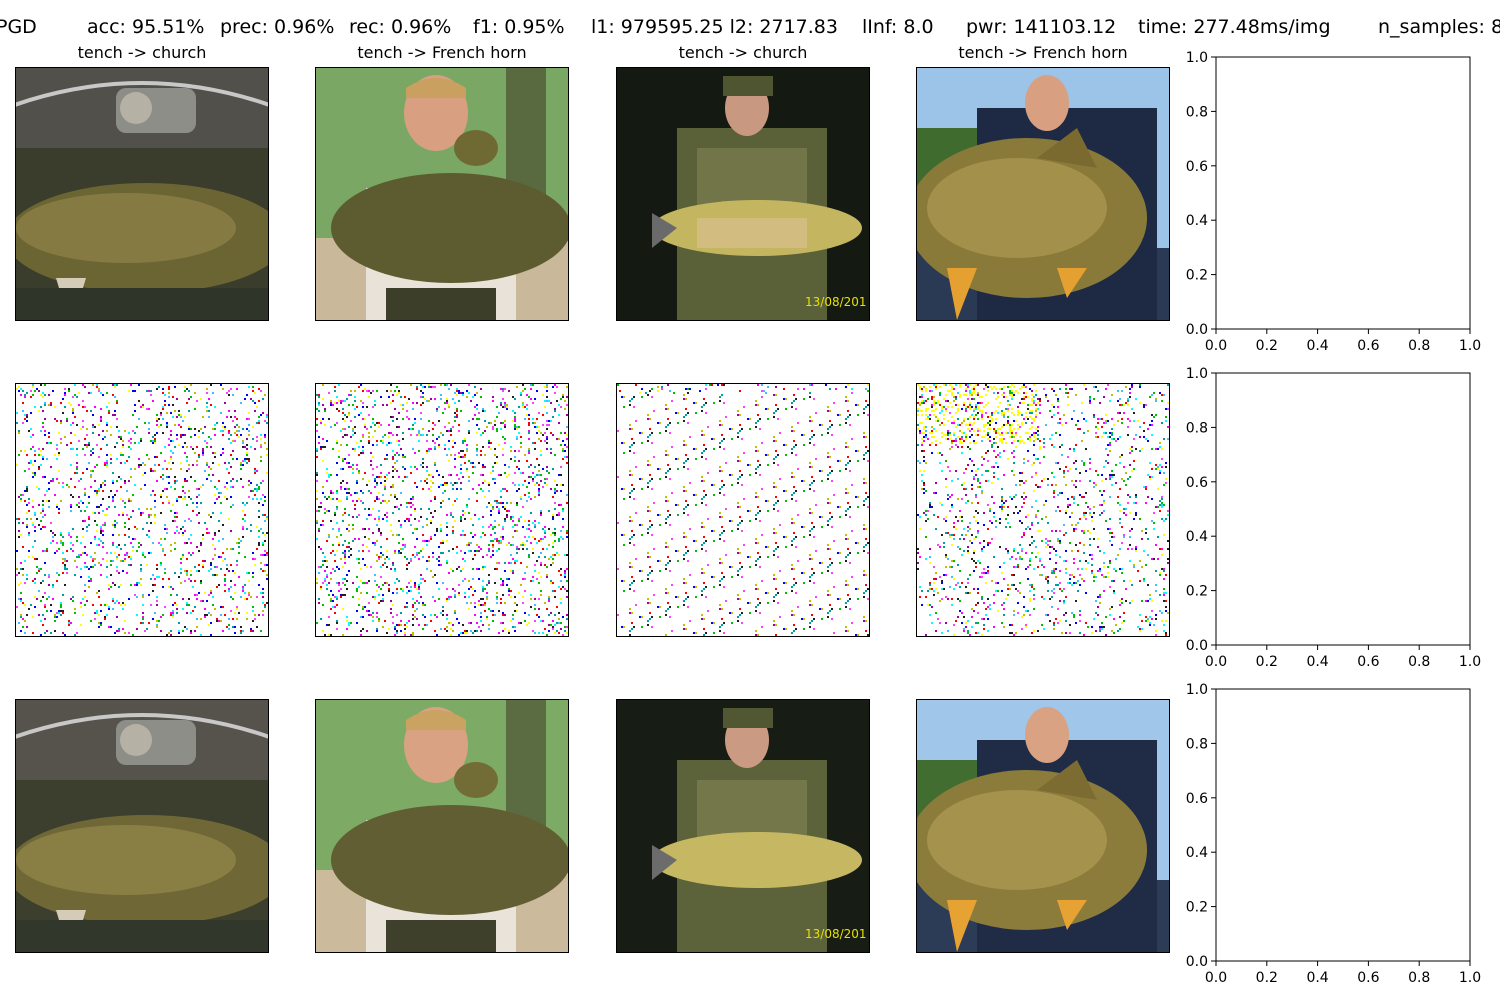 This screenshot has height=1000, width=1500. Describe the element at coordinates (1041, 27) in the screenshot. I see `suptitle-pwr: pwr: 141103.12` at that location.